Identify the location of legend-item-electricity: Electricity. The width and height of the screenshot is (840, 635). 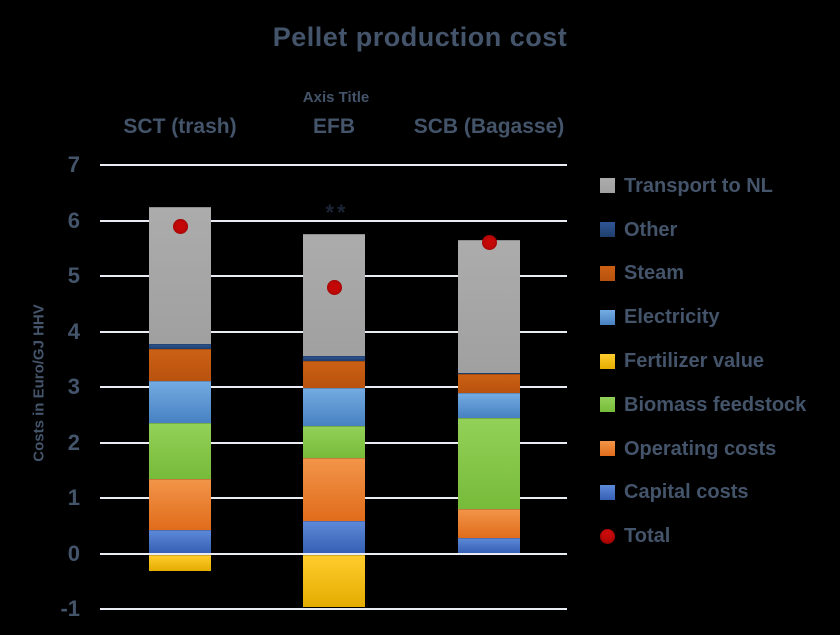
(703, 317).